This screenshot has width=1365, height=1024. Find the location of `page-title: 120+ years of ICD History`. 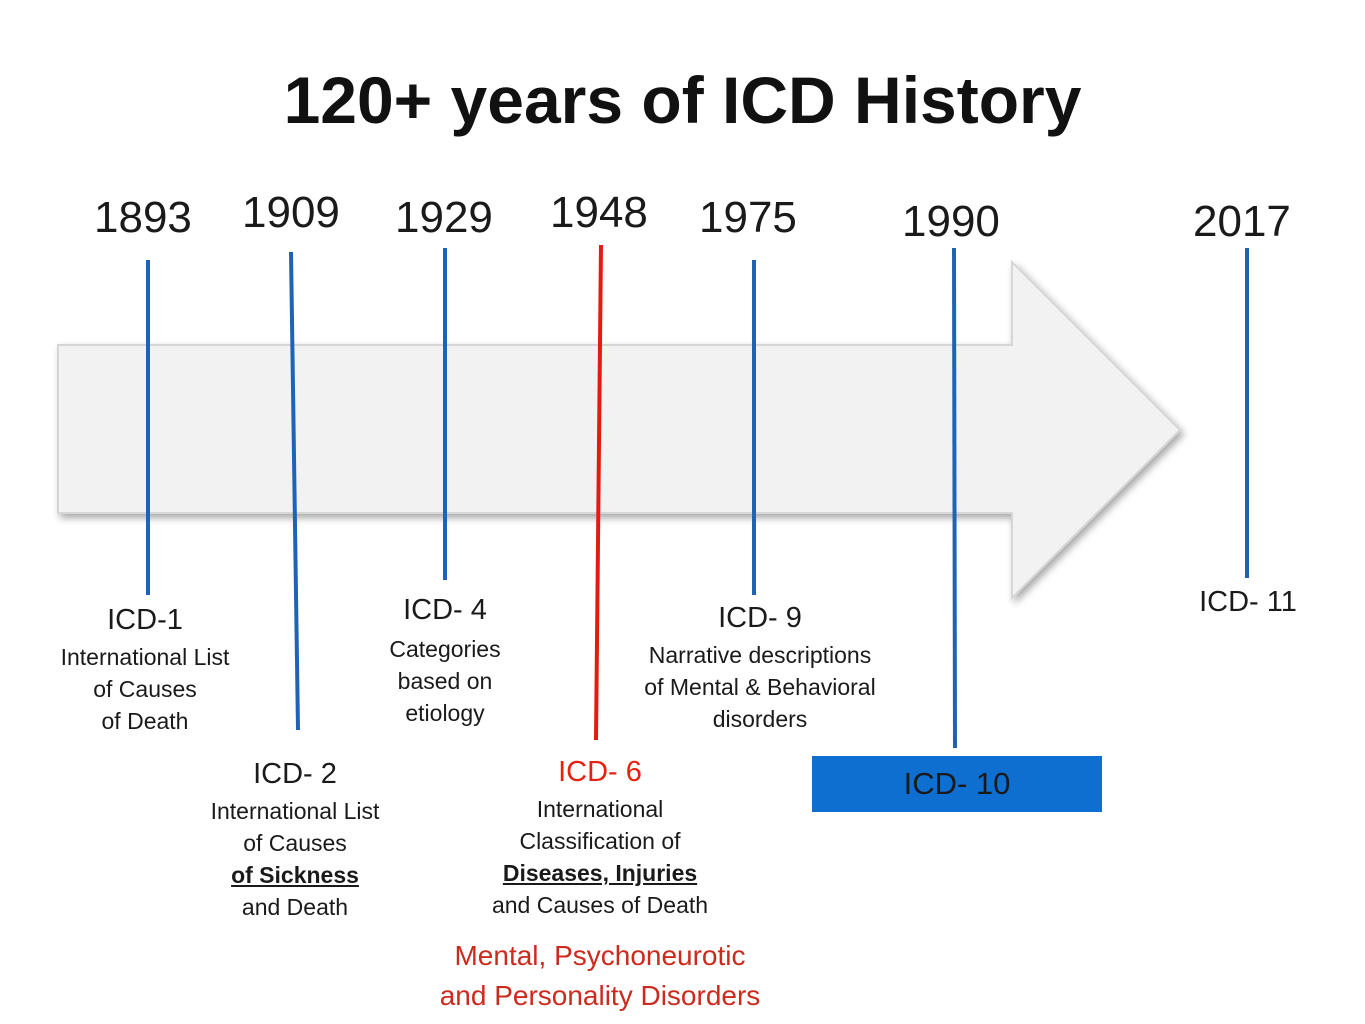

page-title: 120+ years of ICD History is located at coordinates (682, 100).